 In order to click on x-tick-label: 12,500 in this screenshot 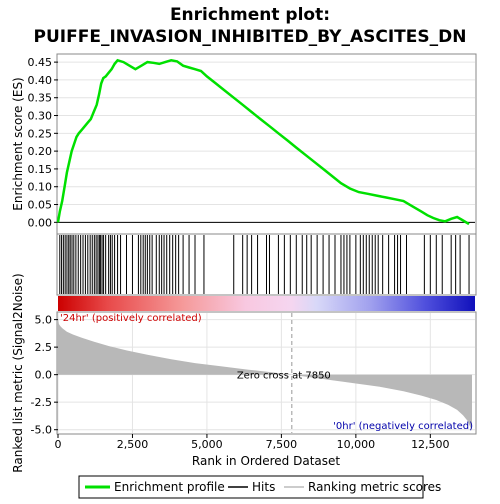, I will do `click(430, 444)`.